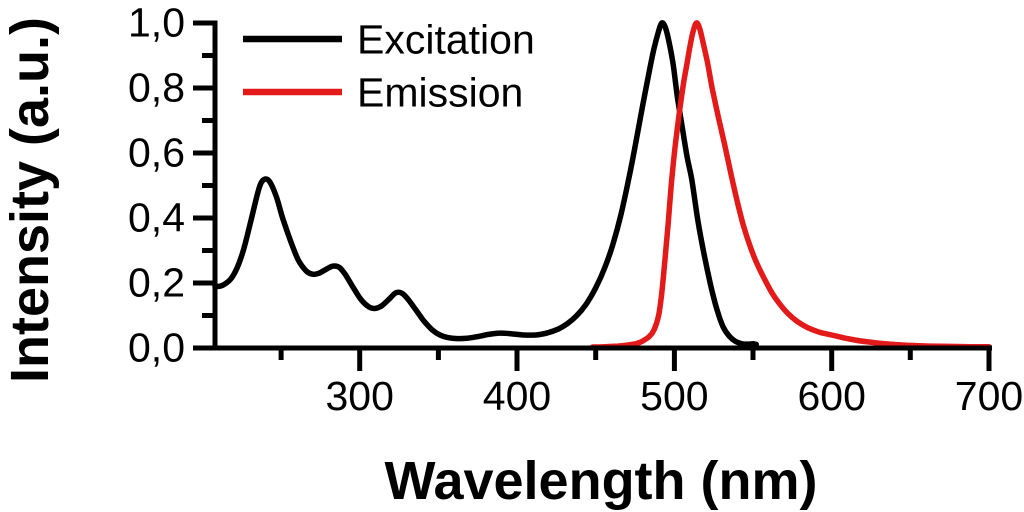 The height and width of the screenshot is (512, 1024). What do you see at coordinates (359, 396) in the screenshot?
I see `x-tick-label: 300` at bounding box center [359, 396].